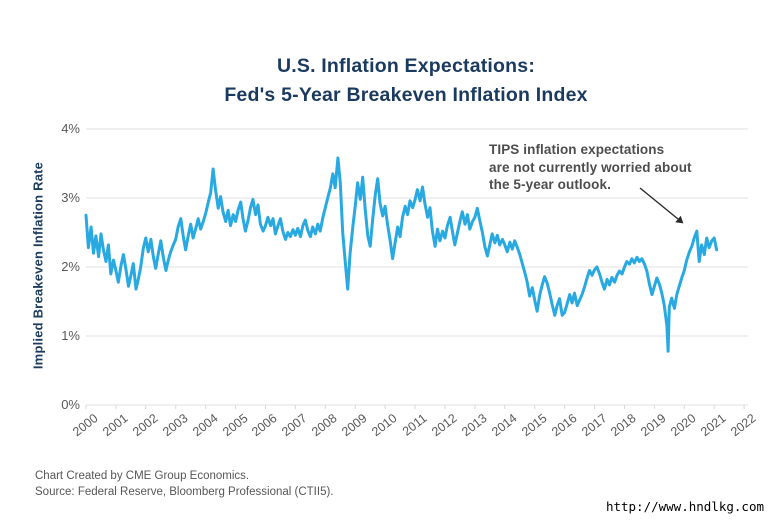 The width and height of the screenshot is (771, 527). What do you see at coordinates (142, 476) in the screenshot?
I see `footer-credit: Chart Created by CME Group Economics.` at bounding box center [142, 476].